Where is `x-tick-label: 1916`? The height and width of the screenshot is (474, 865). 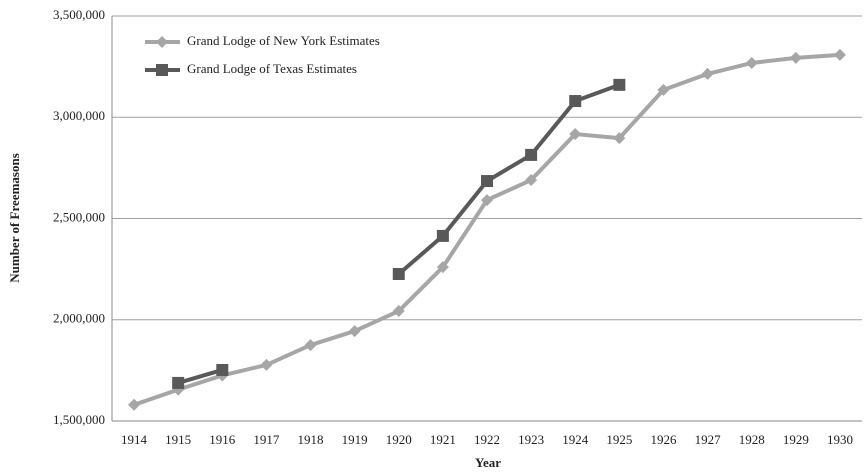 x-tick-label: 1916 is located at coordinates (222, 439).